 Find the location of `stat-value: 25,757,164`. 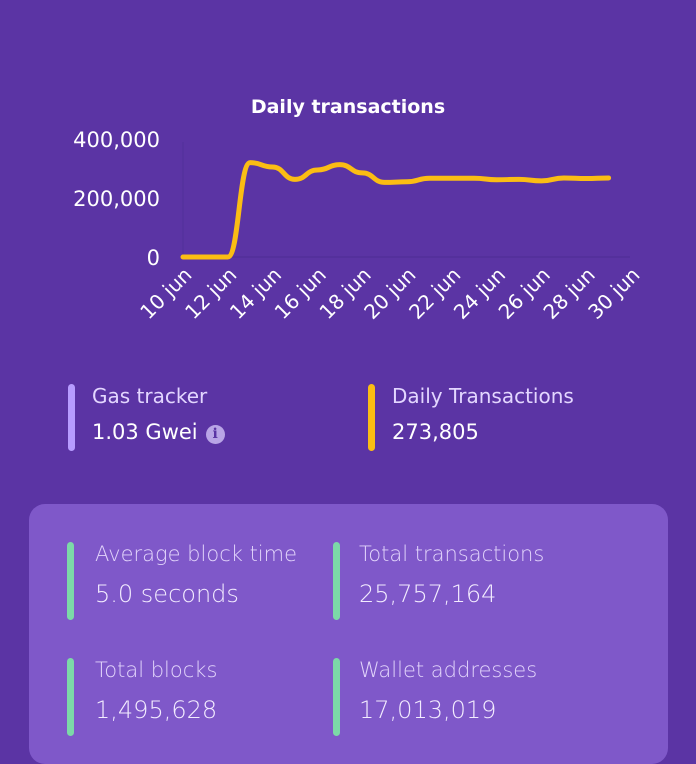

stat-value: 25,757,164 is located at coordinates (428, 594).